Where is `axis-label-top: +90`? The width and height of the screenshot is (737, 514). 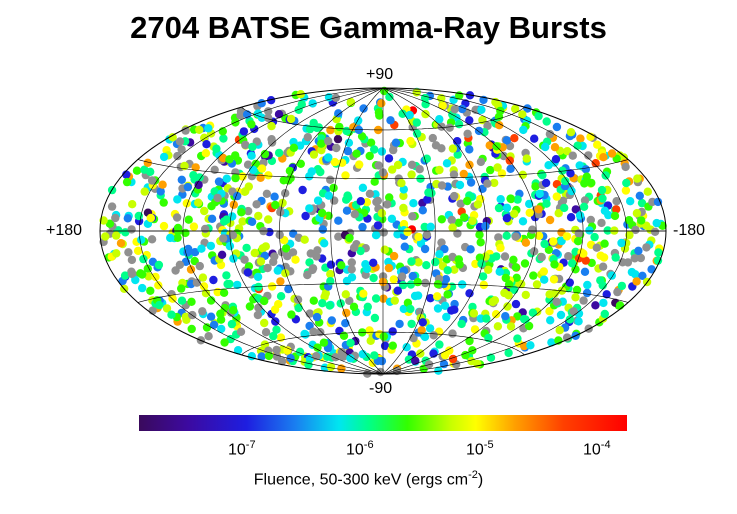 axis-label-top: +90 is located at coordinates (380, 74).